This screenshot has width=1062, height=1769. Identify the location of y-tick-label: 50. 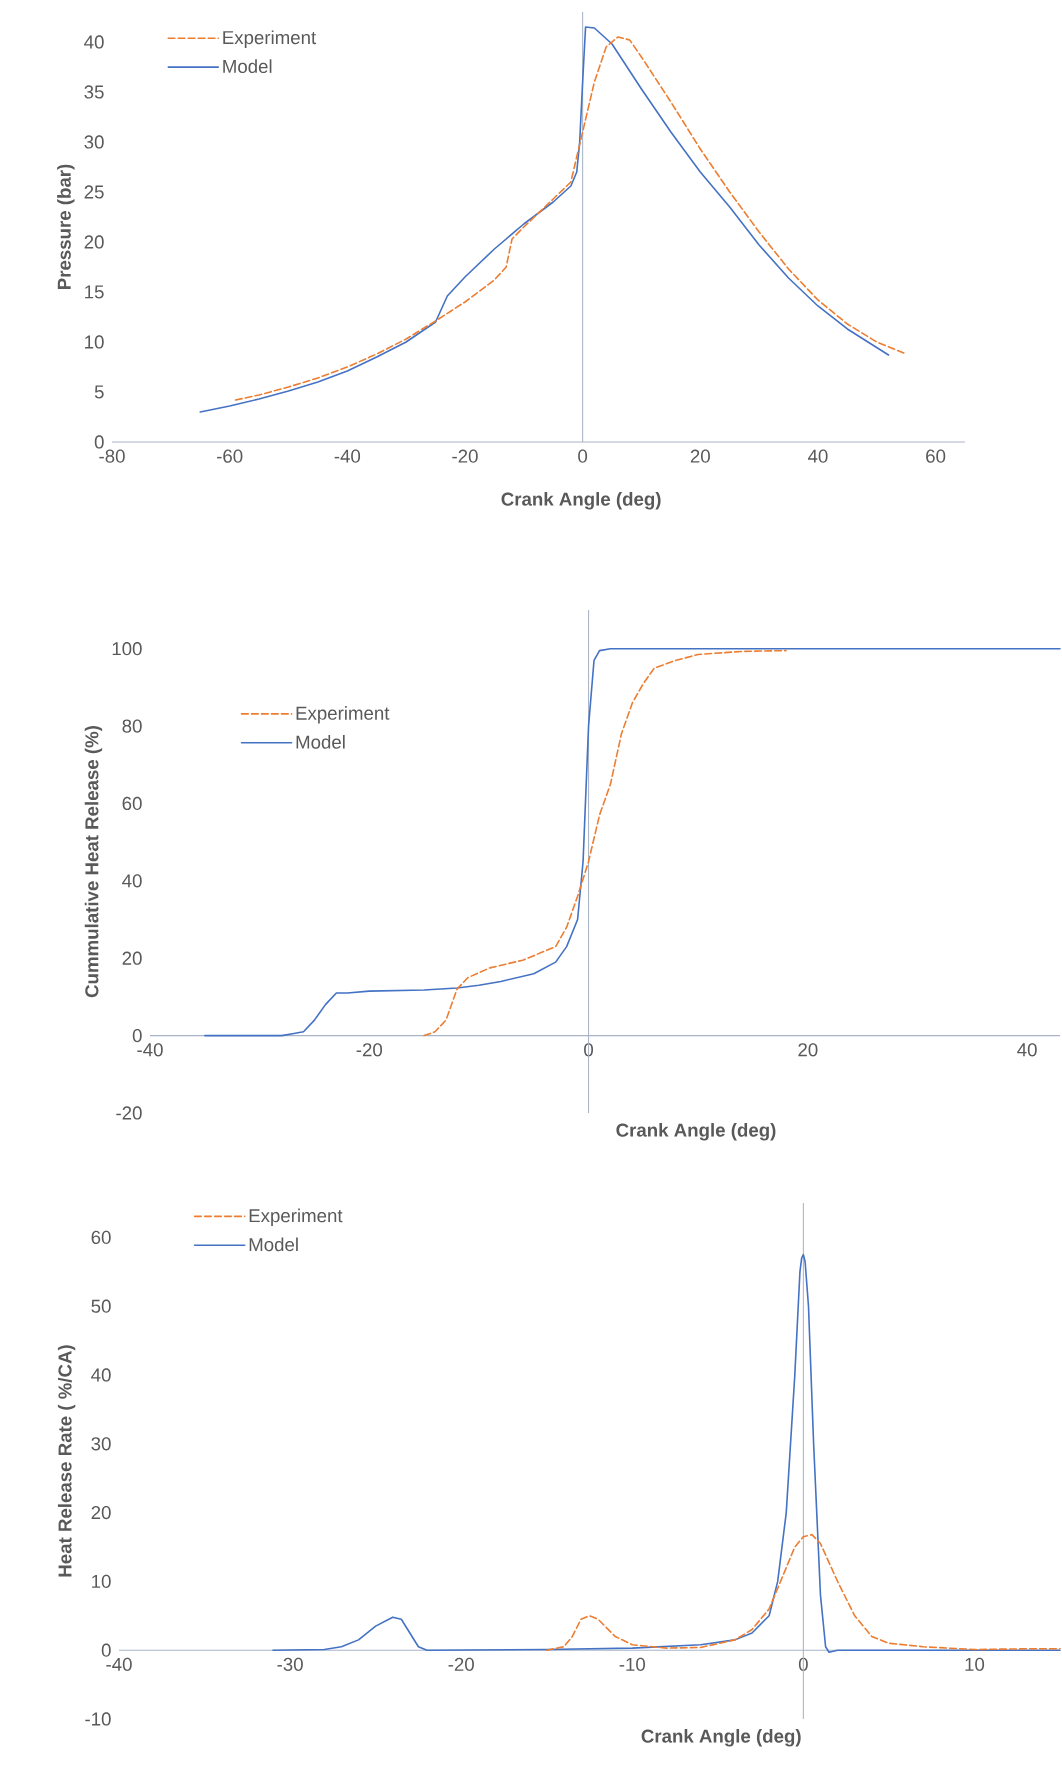
(101, 1306).